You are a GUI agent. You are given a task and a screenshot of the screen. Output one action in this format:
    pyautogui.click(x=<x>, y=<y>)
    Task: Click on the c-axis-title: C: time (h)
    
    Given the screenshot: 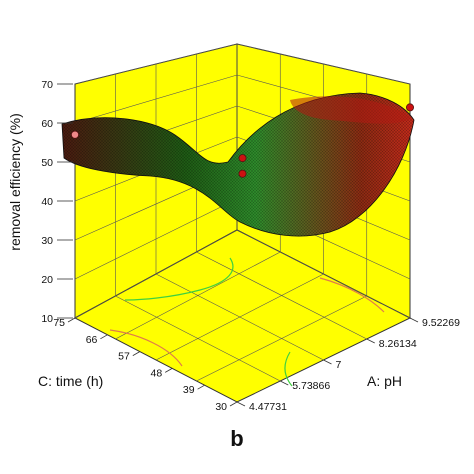 What is the action you would take?
    pyautogui.click(x=70, y=381)
    